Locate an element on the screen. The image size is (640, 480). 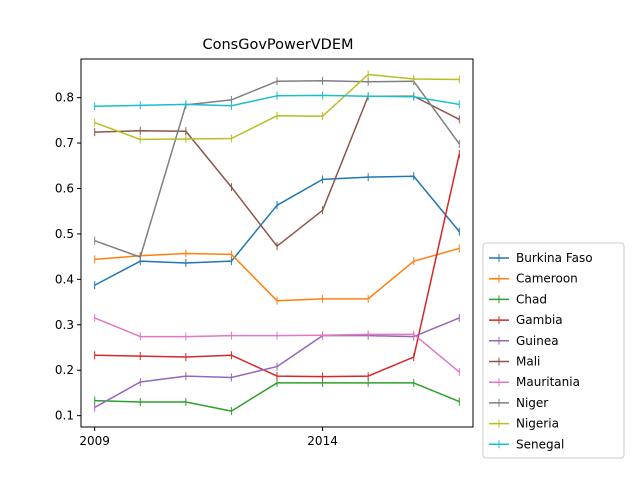
legend-item: Nigeria is located at coordinates (524, 424).